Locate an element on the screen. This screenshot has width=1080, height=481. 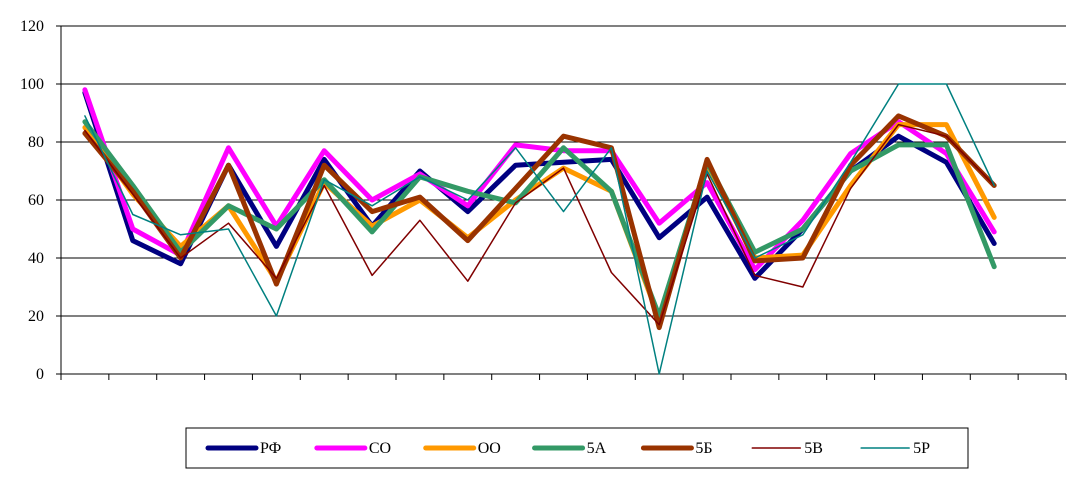
legend-label: СО is located at coordinates (380, 448).